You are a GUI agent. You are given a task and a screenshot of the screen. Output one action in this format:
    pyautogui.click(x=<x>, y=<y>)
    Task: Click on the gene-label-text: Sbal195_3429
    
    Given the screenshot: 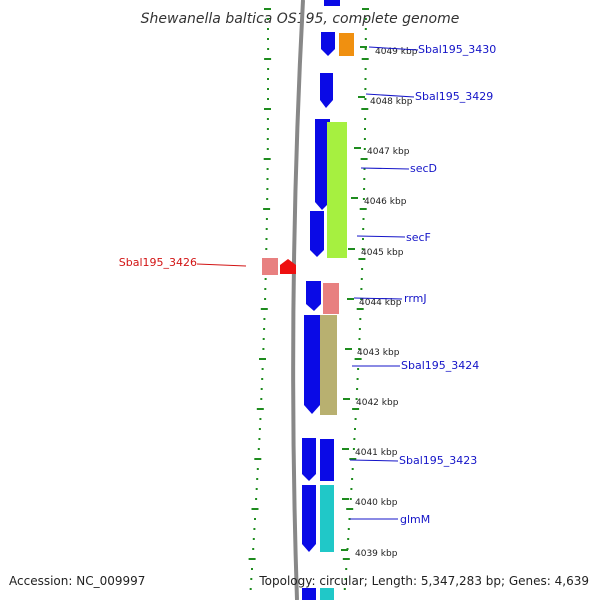 What is the action you would take?
    pyautogui.click(x=454, y=96)
    